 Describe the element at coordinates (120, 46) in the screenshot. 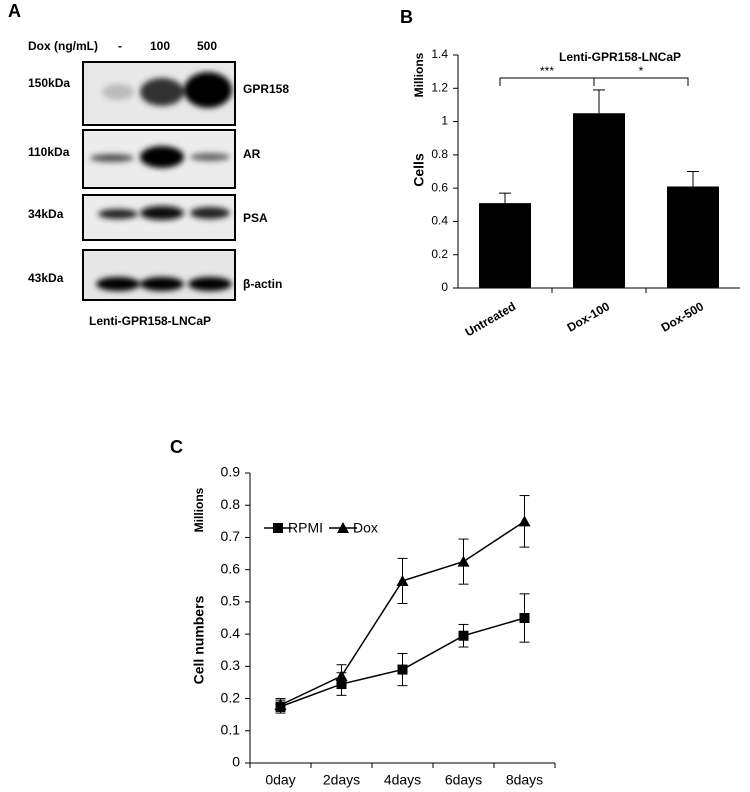

I see `dose: -` at that location.